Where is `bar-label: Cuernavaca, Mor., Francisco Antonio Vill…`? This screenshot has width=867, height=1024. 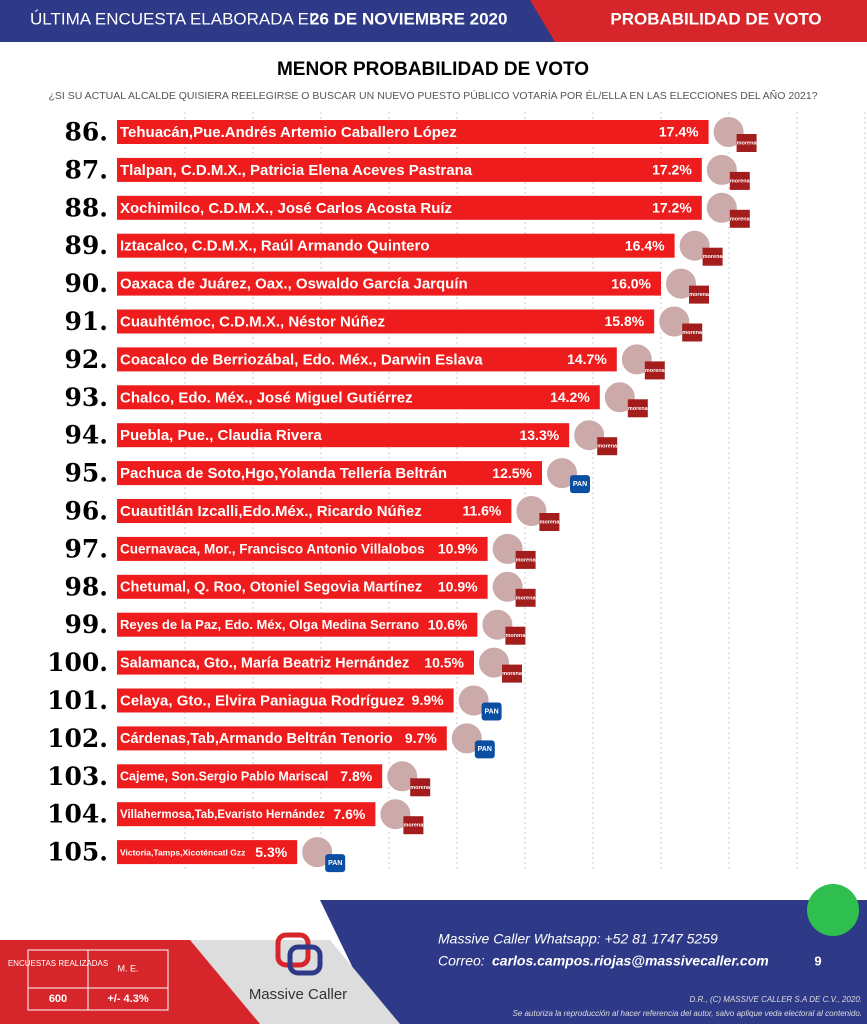 bar-label: Cuernavaca, Mor., Francisco Antonio Vill… is located at coordinates (272, 548).